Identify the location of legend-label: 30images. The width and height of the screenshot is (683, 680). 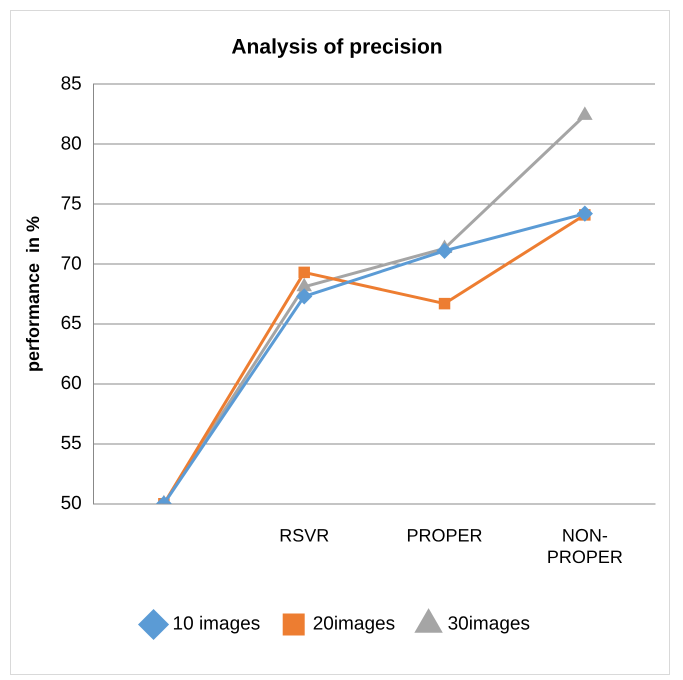
(489, 624).